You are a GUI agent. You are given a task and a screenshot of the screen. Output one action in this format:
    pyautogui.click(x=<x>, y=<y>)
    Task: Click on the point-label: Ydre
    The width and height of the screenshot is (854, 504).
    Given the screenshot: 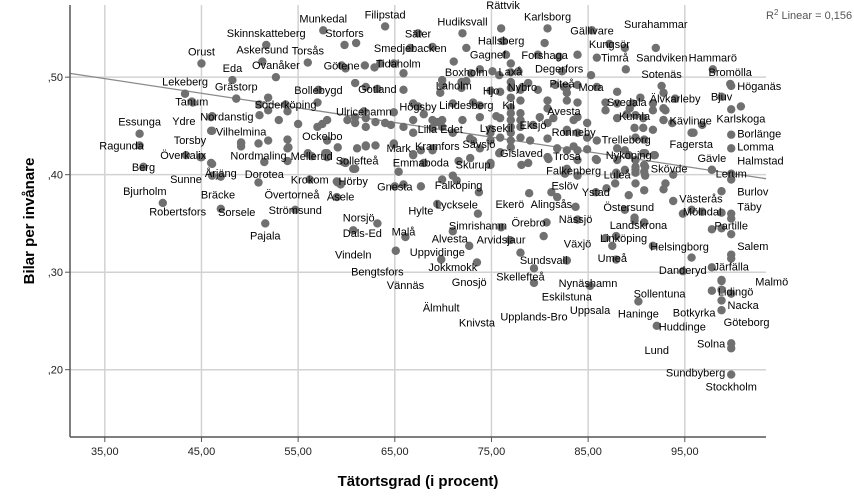 What is the action you would take?
    pyautogui.click(x=183, y=122)
    